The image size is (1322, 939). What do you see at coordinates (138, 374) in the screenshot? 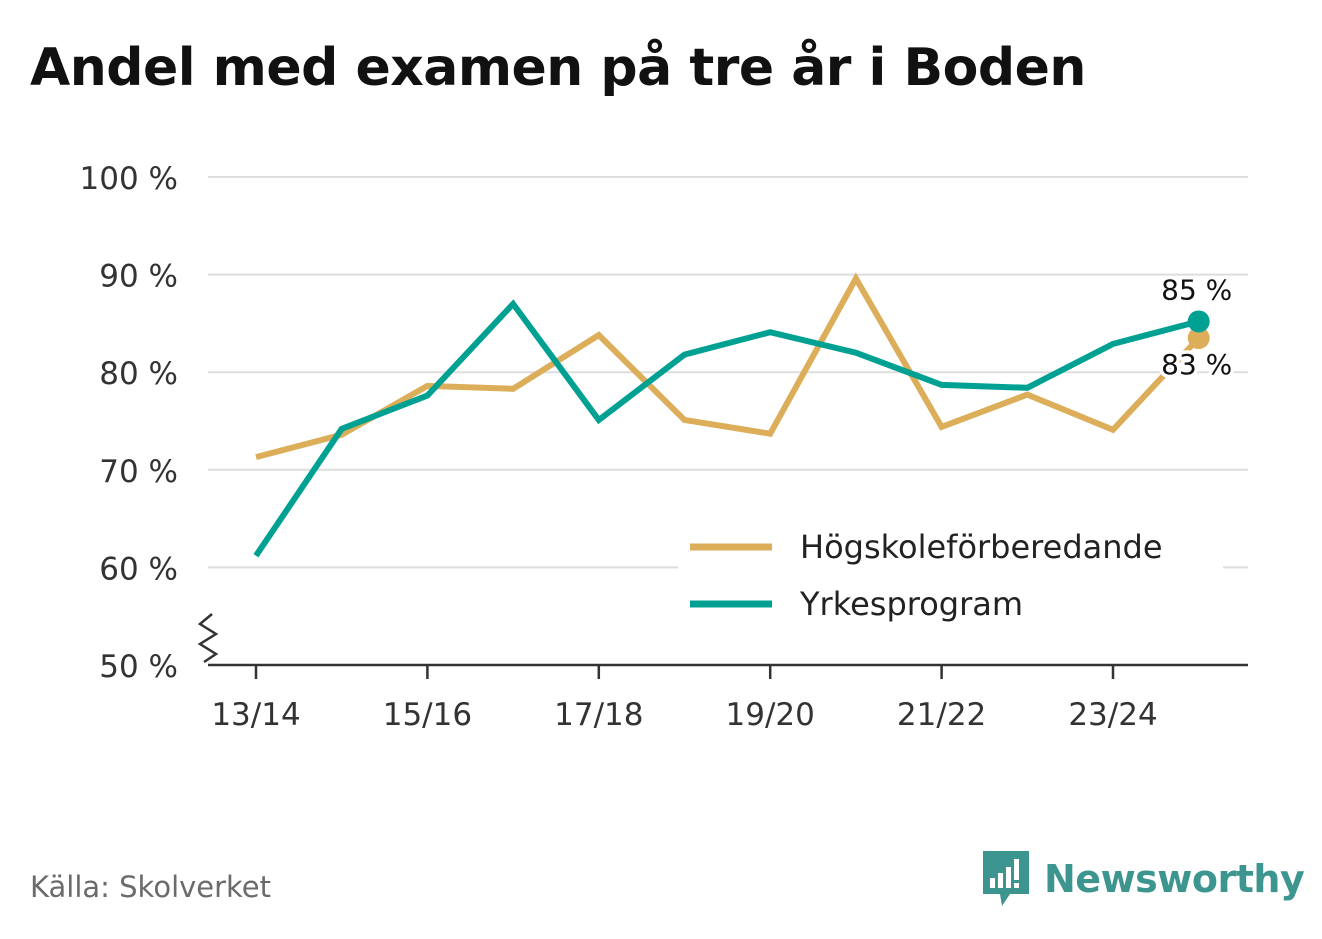
I see `y-tick-label: 80 %` at bounding box center [138, 374].